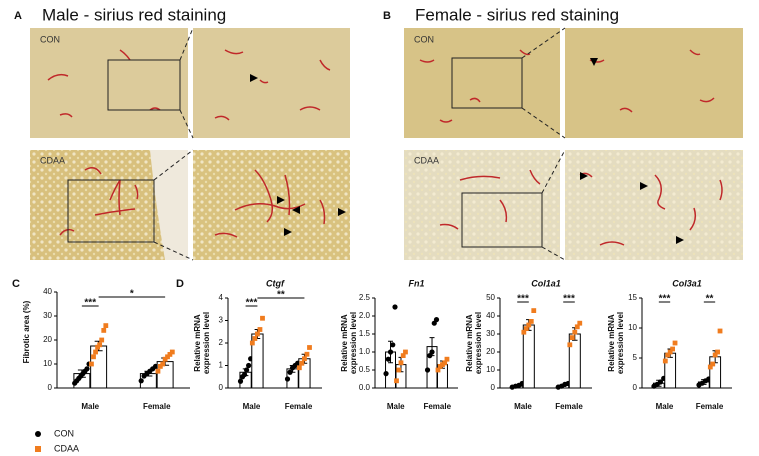 Image resolution: width=759 pixels, height=456 pixels. What do you see at coordinates (221, 342) in the screenshot?
I see `y-tick-label: 2` at bounding box center [221, 342].